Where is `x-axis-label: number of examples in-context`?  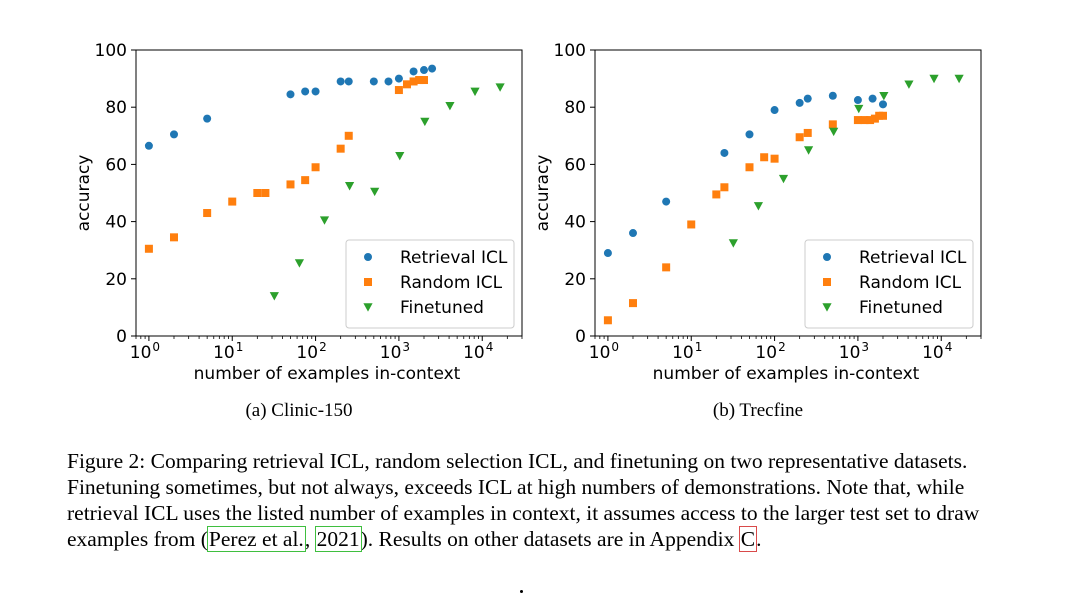 x-axis-label: number of examples in-context is located at coordinates (327, 374).